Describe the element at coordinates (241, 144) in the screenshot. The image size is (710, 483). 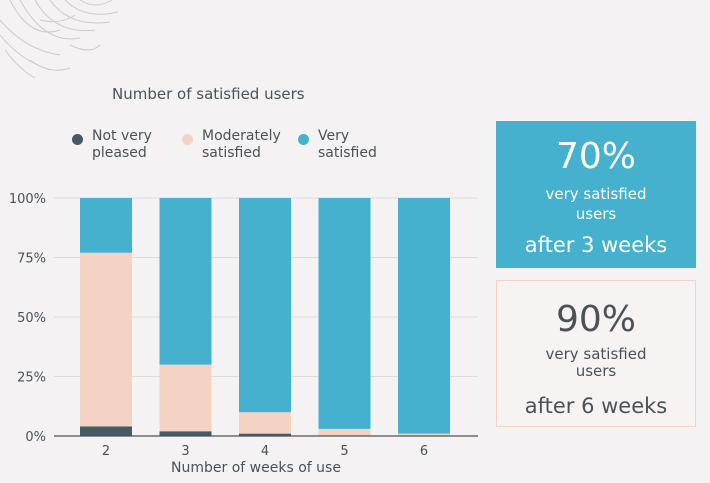
I see `legend-label-moderately-satisfied: Moderately satisfied` at that location.